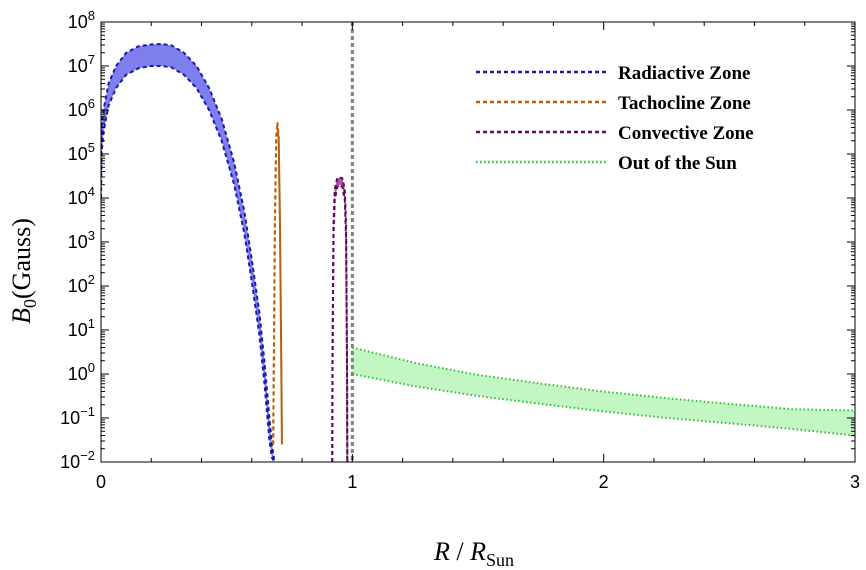  What do you see at coordinates (500, 560) in the screenshot?
I see `x-axis-label-subscript: Sun` at bounding box center [500, 560].